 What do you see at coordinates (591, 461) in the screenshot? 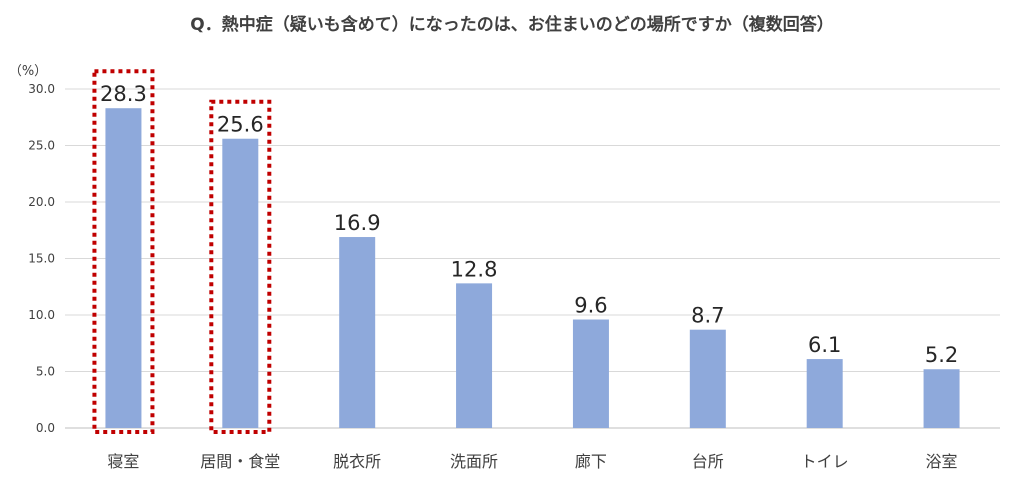
I see `category-label: 廊下` at bounding box center [591, 461].